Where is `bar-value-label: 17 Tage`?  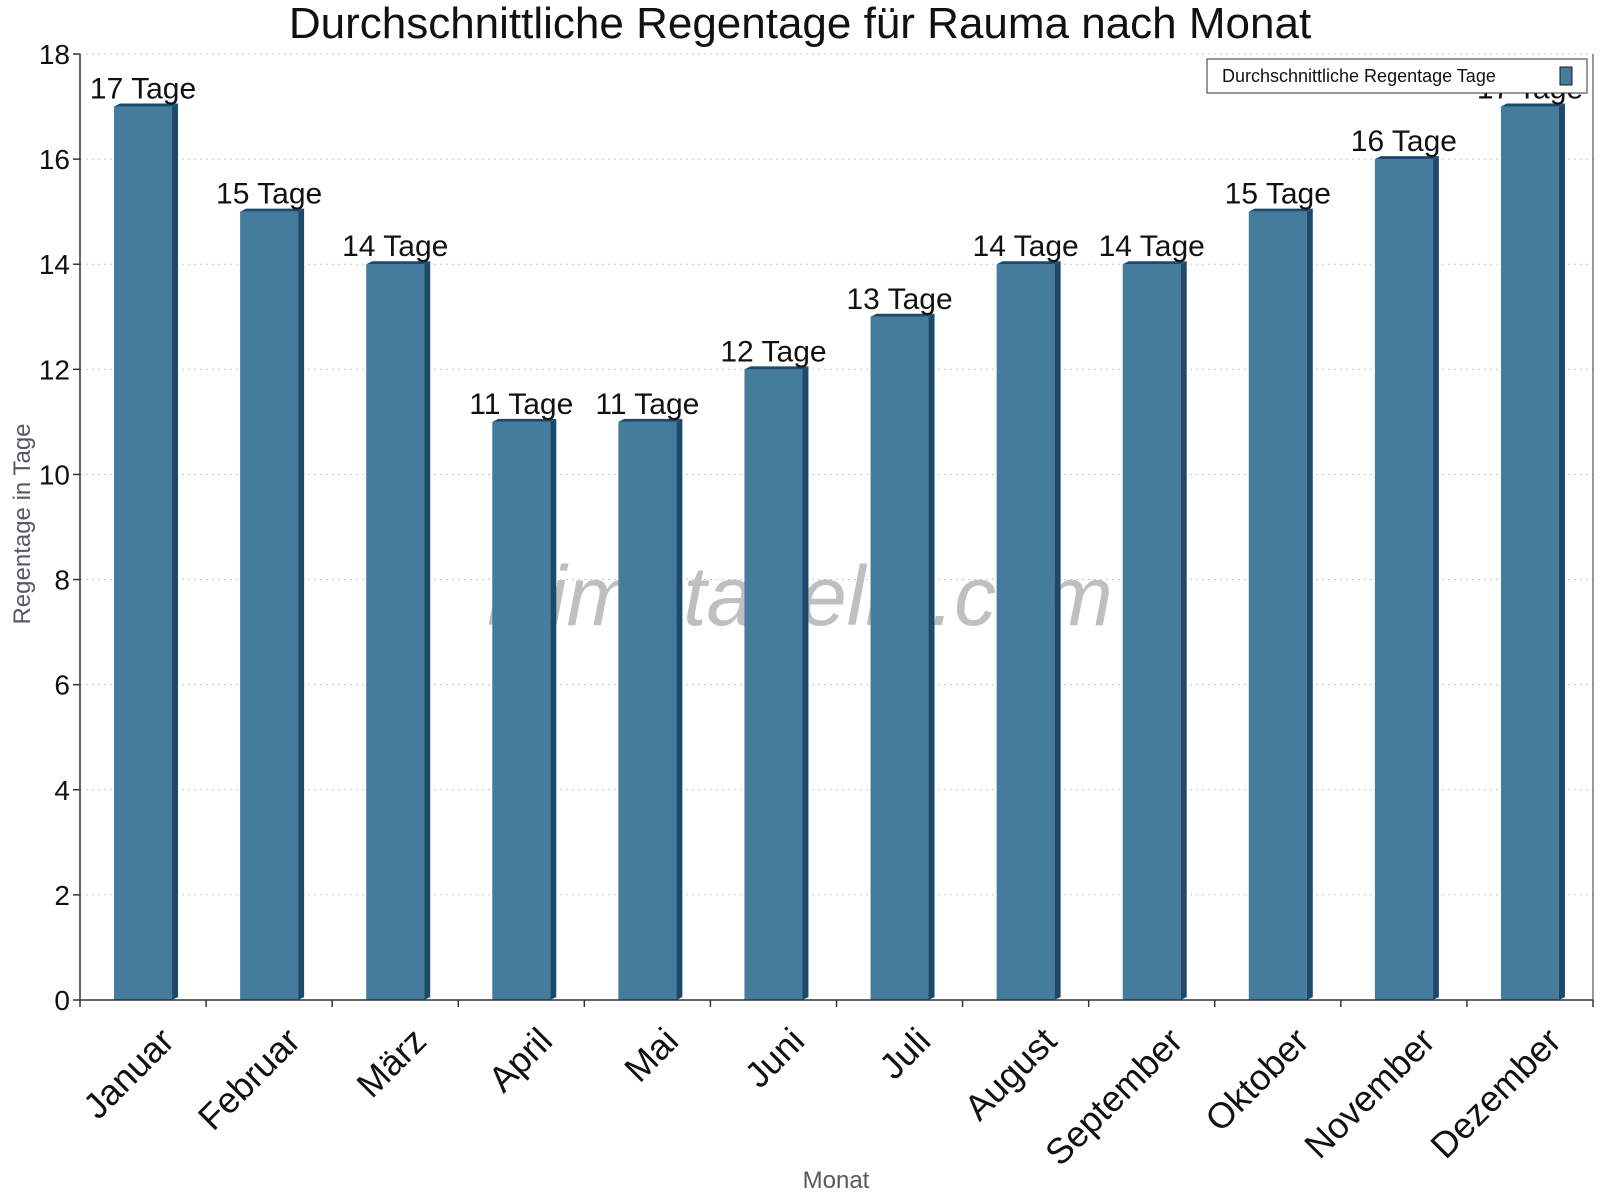
bar-value-label: 17 Tage is located at coordinates (143, 89).